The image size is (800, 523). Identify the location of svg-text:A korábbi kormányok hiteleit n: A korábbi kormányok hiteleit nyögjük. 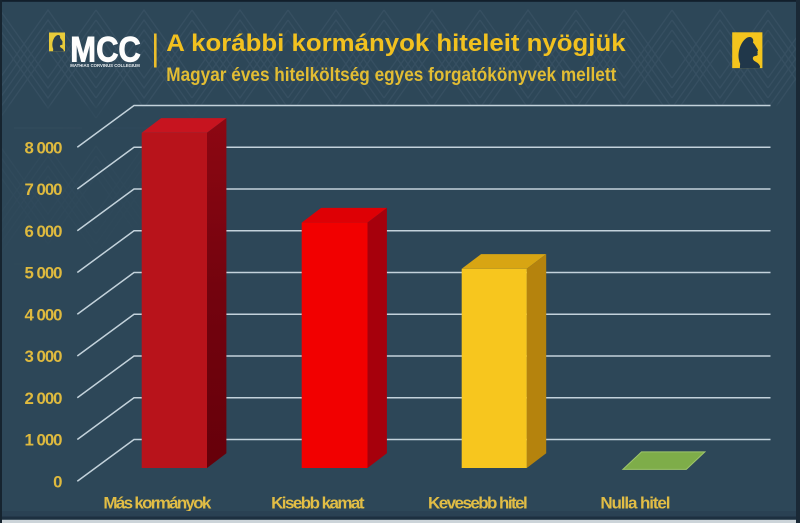
(396, 43).